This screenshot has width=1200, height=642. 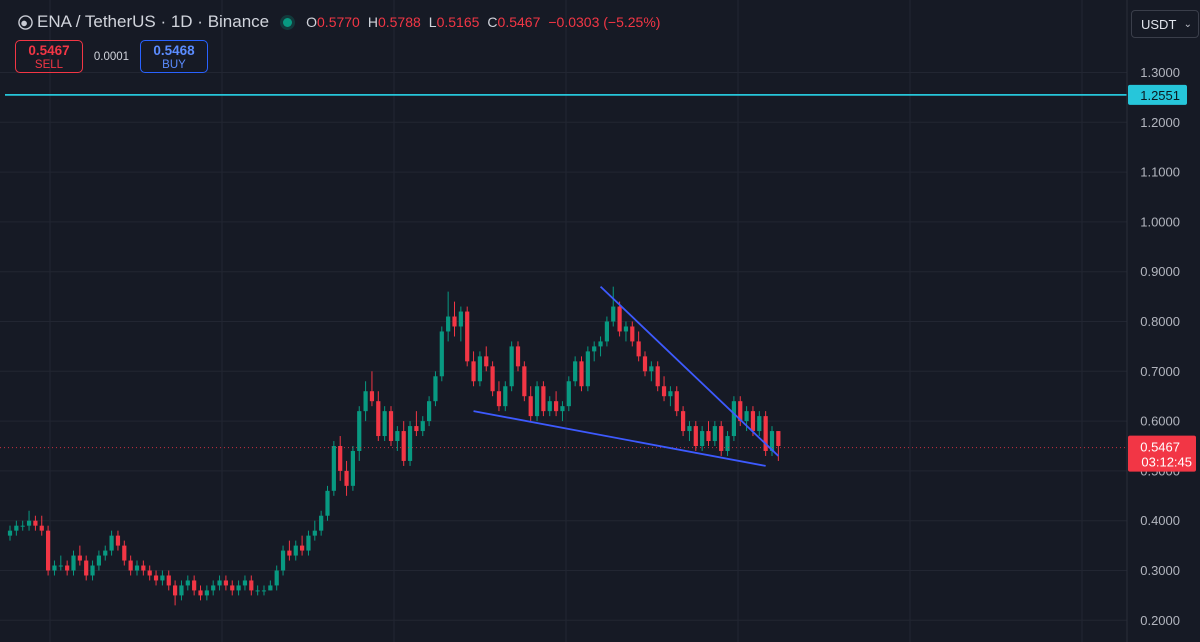 I want to click on price-tick-label: 1.0000, so click(x=1160, y=221).